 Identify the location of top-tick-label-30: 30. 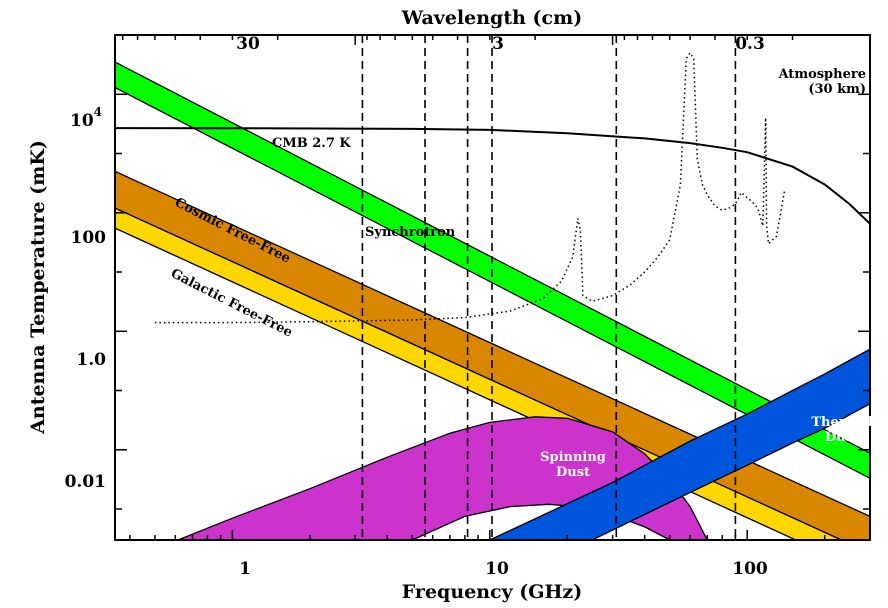
(248, 44).